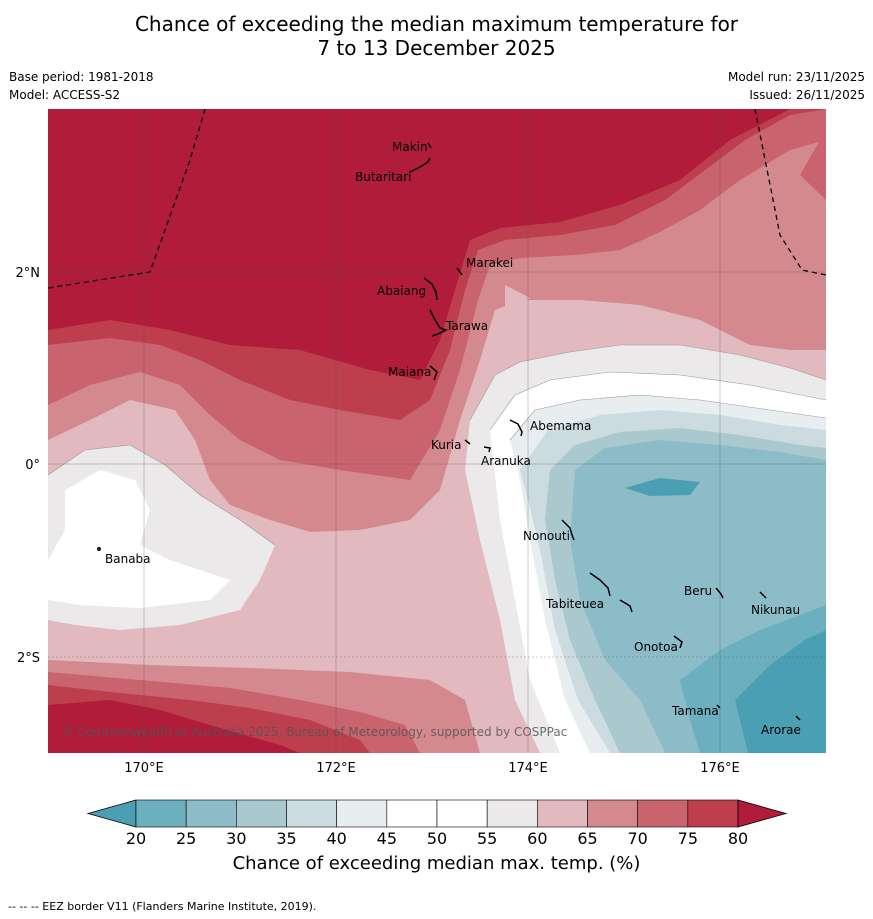 The height and width of the screenshot is (919, 873). Describe the element at coordinates (796, 77) in the screenshot. I see `model-run: Model run: 23/11/2025` at that location.